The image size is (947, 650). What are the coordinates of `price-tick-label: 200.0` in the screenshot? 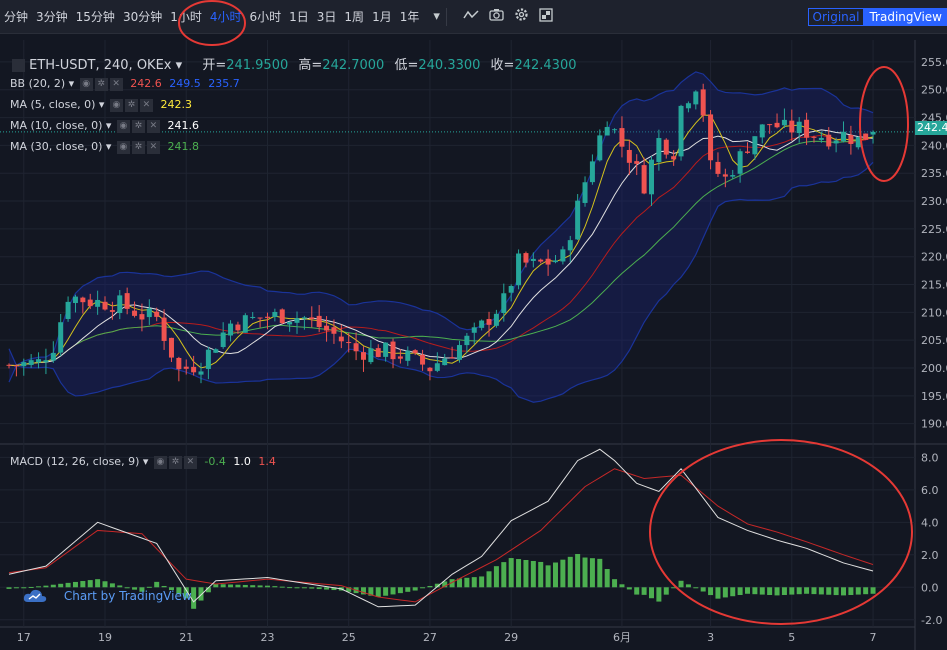 It's located at (934, 368).